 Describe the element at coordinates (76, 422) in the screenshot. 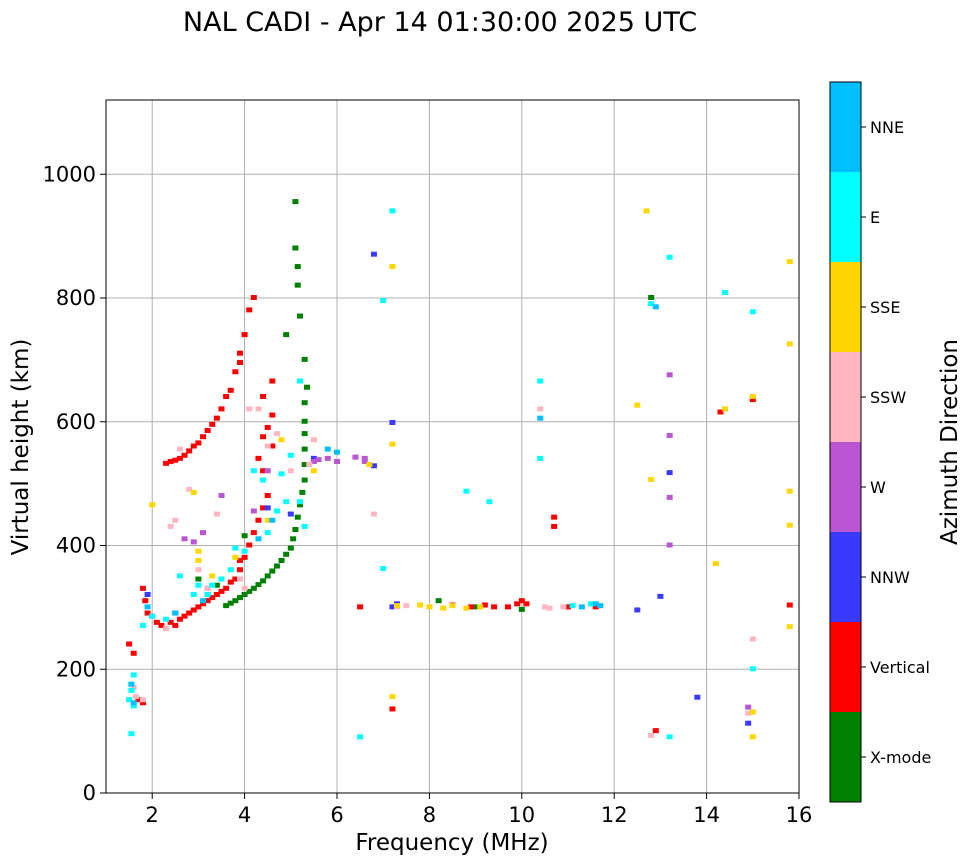

I see `y-tick-label: 600` at that location.